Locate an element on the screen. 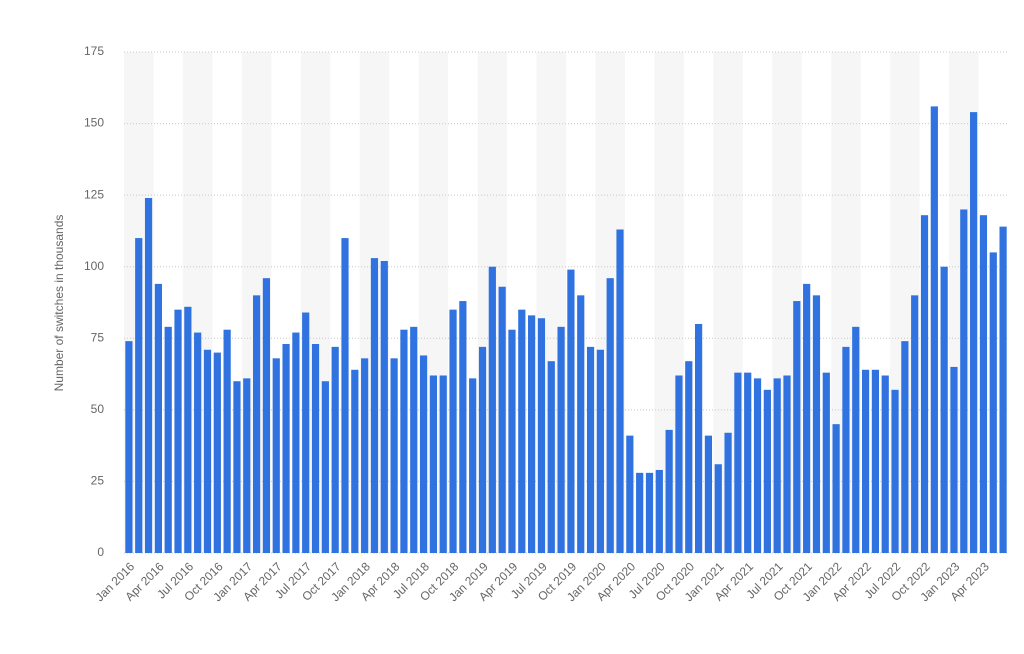 This screenshot has height=654, width=1024. y-tick-label: 175 is located at coordinates (94, 51).